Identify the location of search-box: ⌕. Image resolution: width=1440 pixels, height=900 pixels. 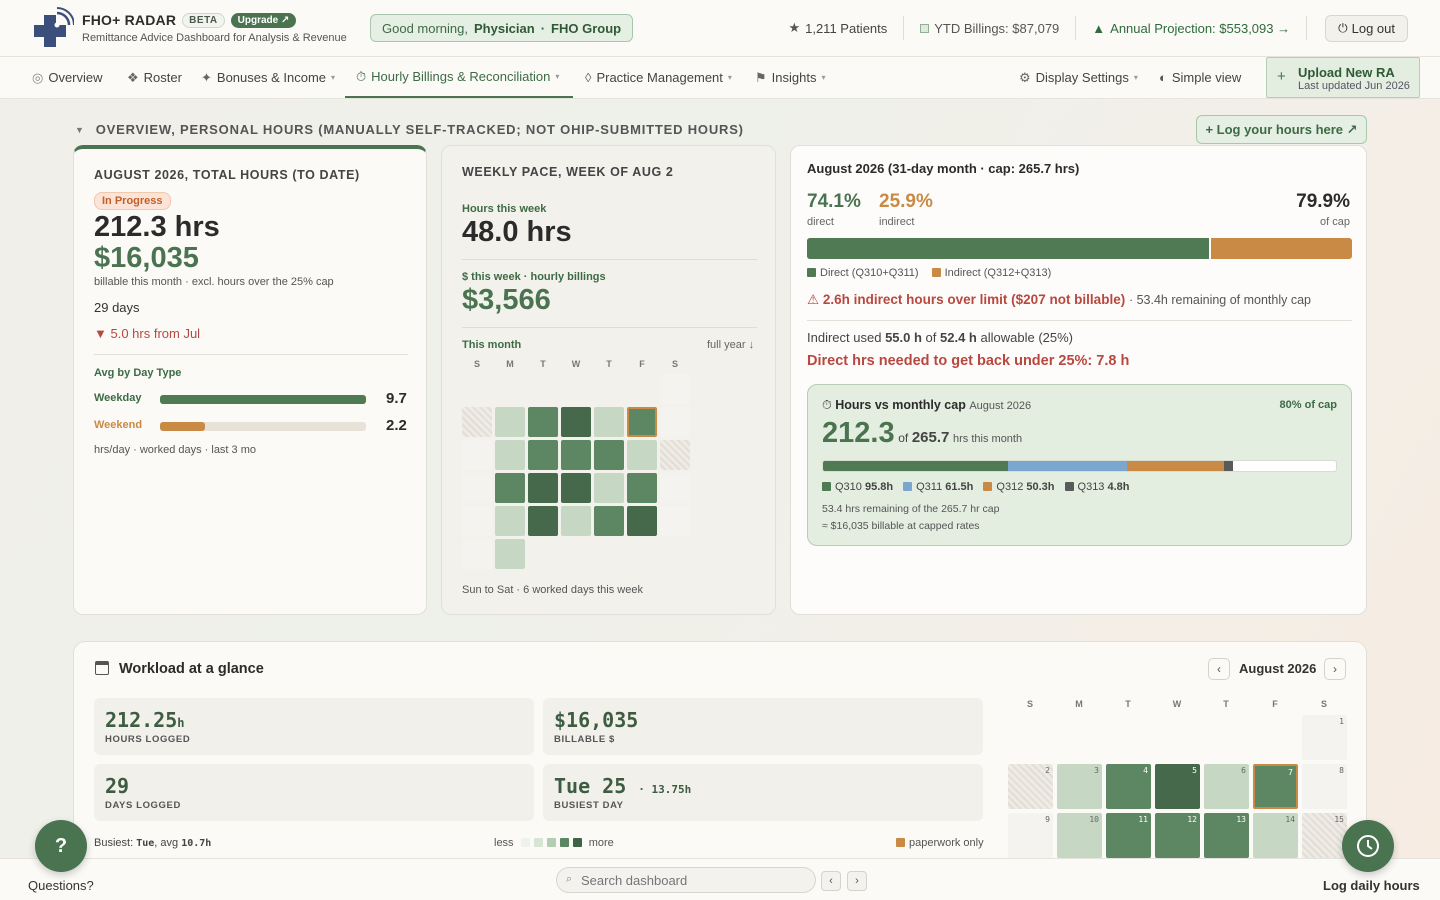
(686, 880).